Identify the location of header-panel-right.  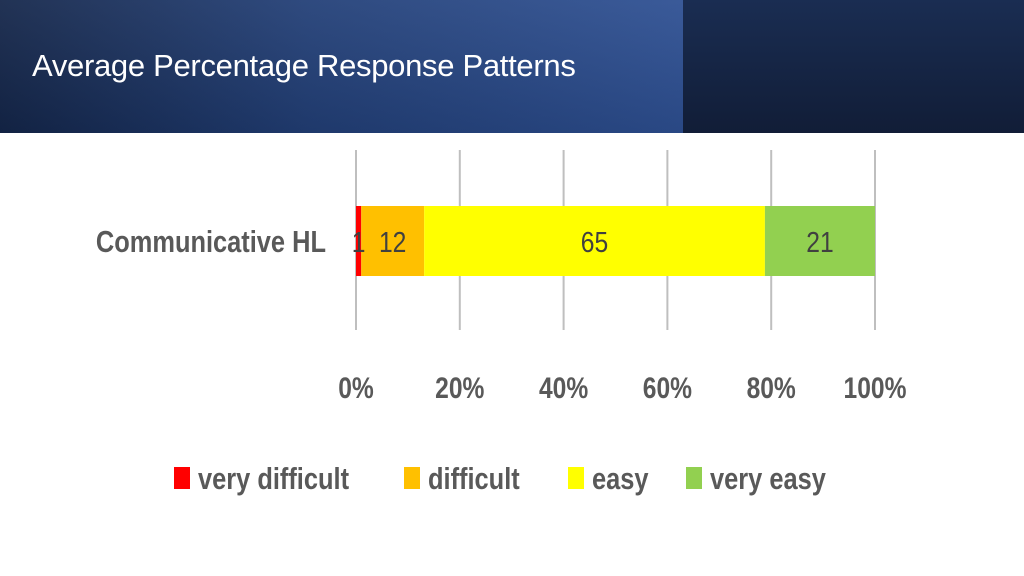
(853, 66).